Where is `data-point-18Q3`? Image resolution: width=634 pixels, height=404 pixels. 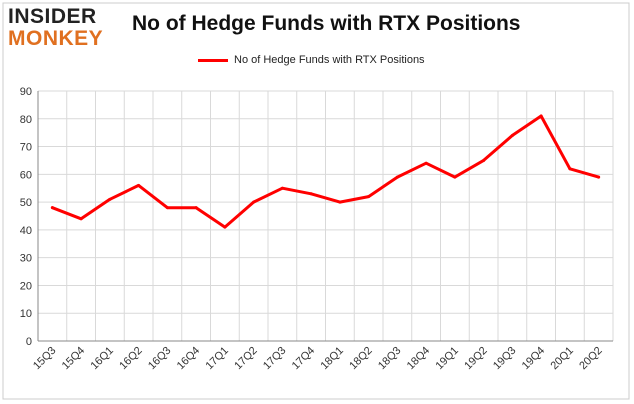
data-point-18Q3 is located at coordinates (397, 177).